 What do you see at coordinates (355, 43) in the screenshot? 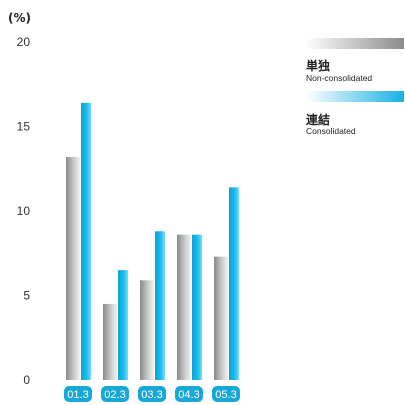
I see `legend-swatch-non-consolidated` at bounding box center [355, 43].